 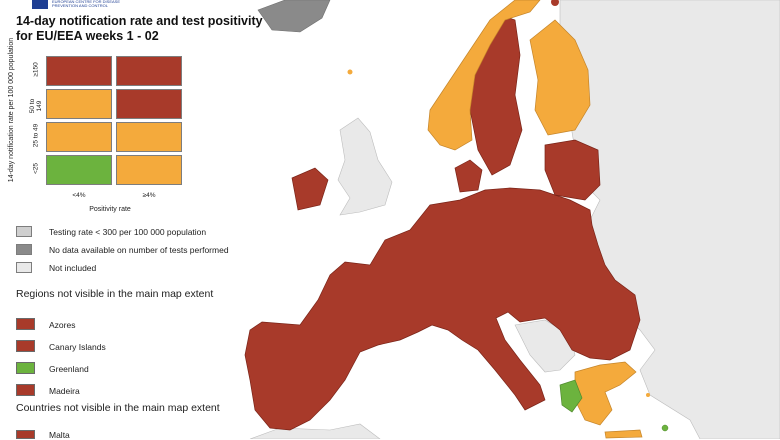 What do you see at coordinates (77, 347) in the screenshot?
I see `region-label: Canary Islands` at bounding box center [77, 347].